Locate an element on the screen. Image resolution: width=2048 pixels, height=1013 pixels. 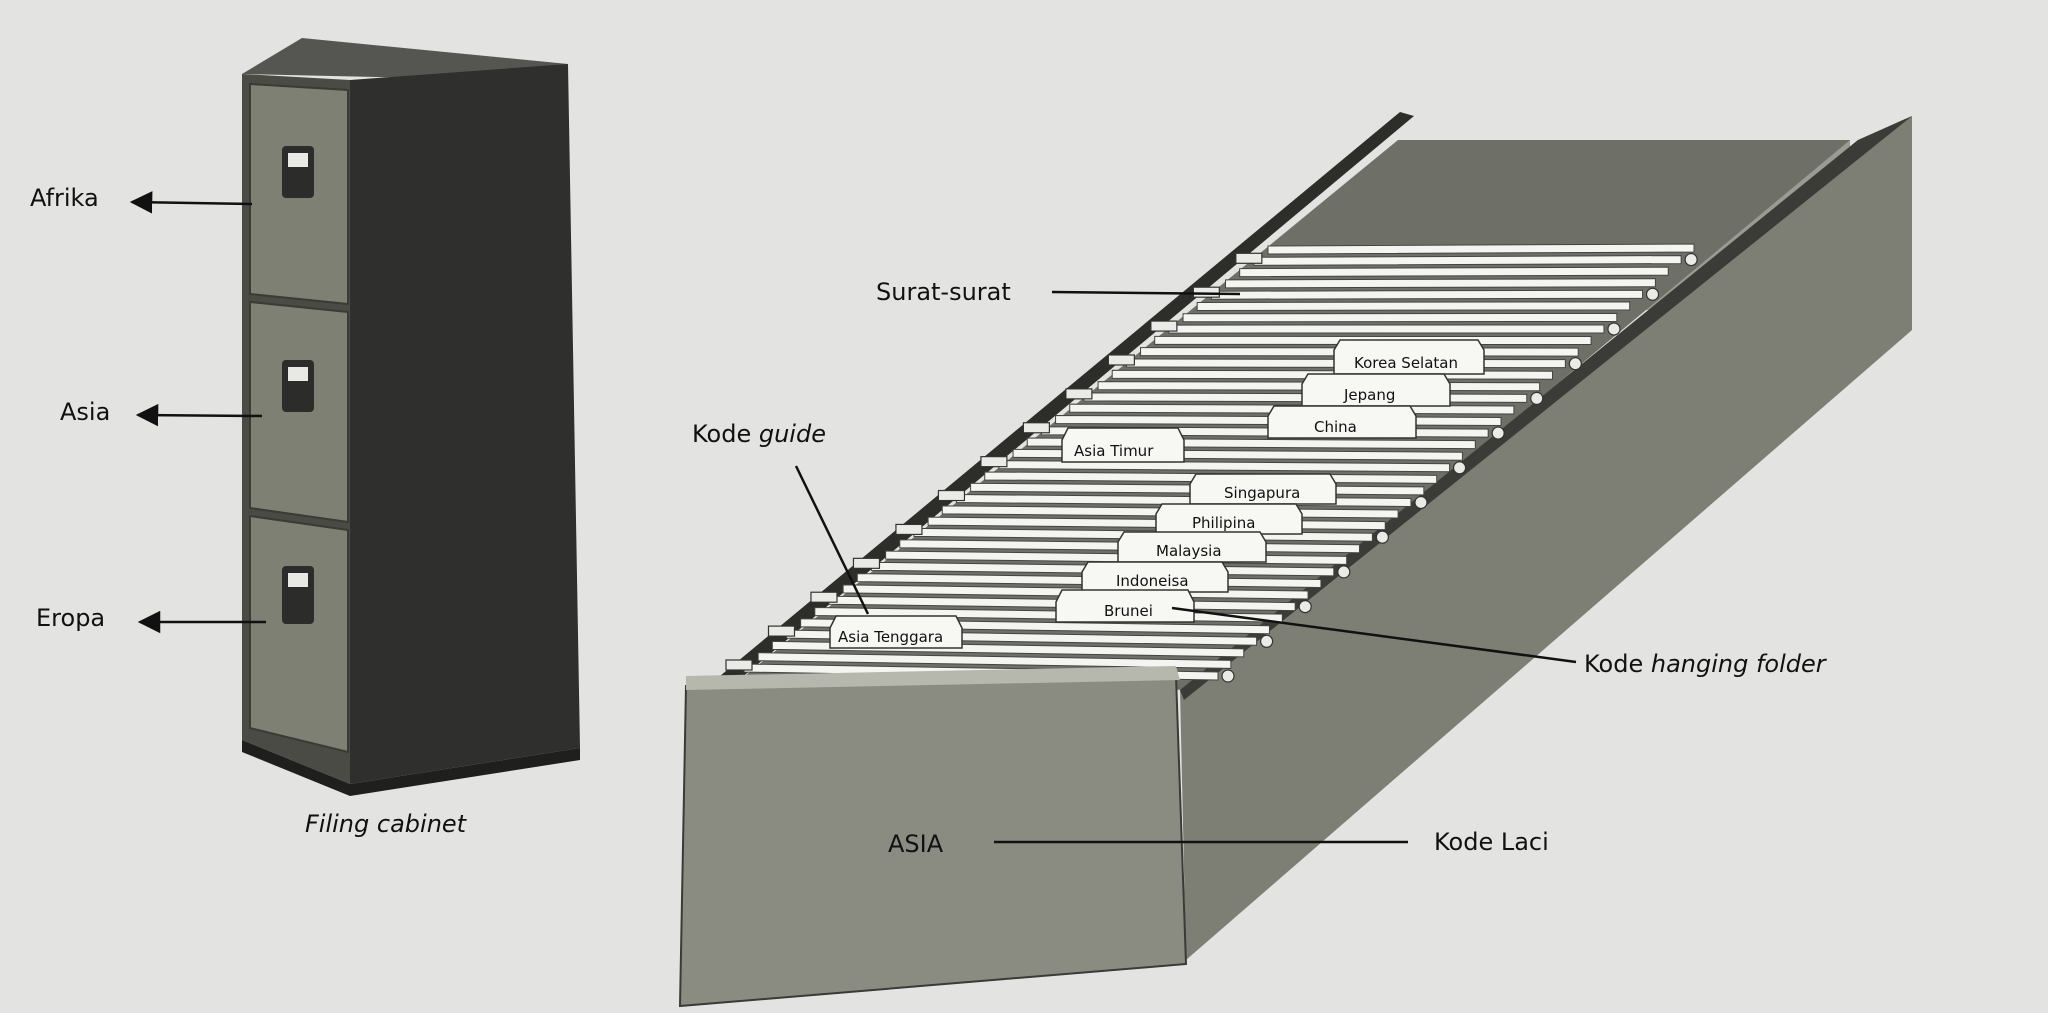
callout-hanging-code: Kode hanging folder is located at coordinates (1706, 664).